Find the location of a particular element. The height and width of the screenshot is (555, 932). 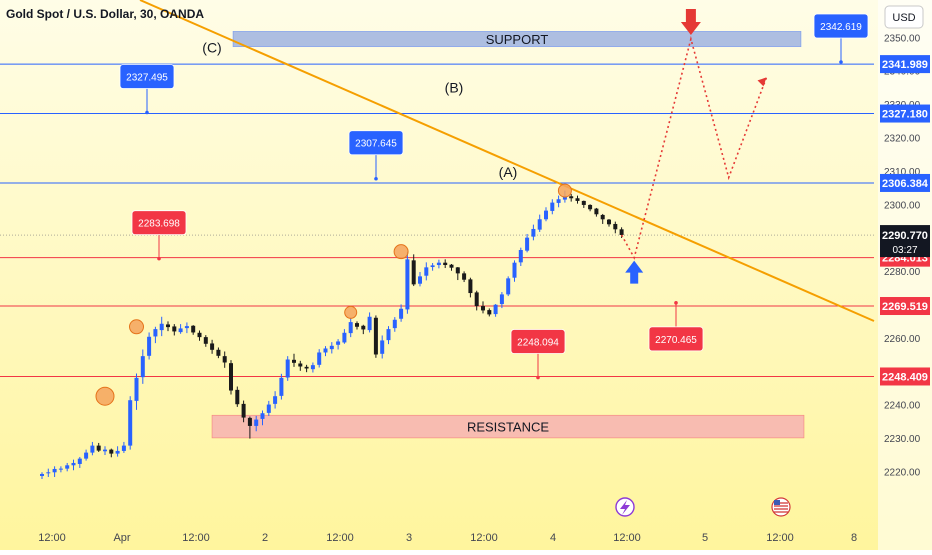

price-level-tag-text: 2341.989 is located at coordinates (905, 65).